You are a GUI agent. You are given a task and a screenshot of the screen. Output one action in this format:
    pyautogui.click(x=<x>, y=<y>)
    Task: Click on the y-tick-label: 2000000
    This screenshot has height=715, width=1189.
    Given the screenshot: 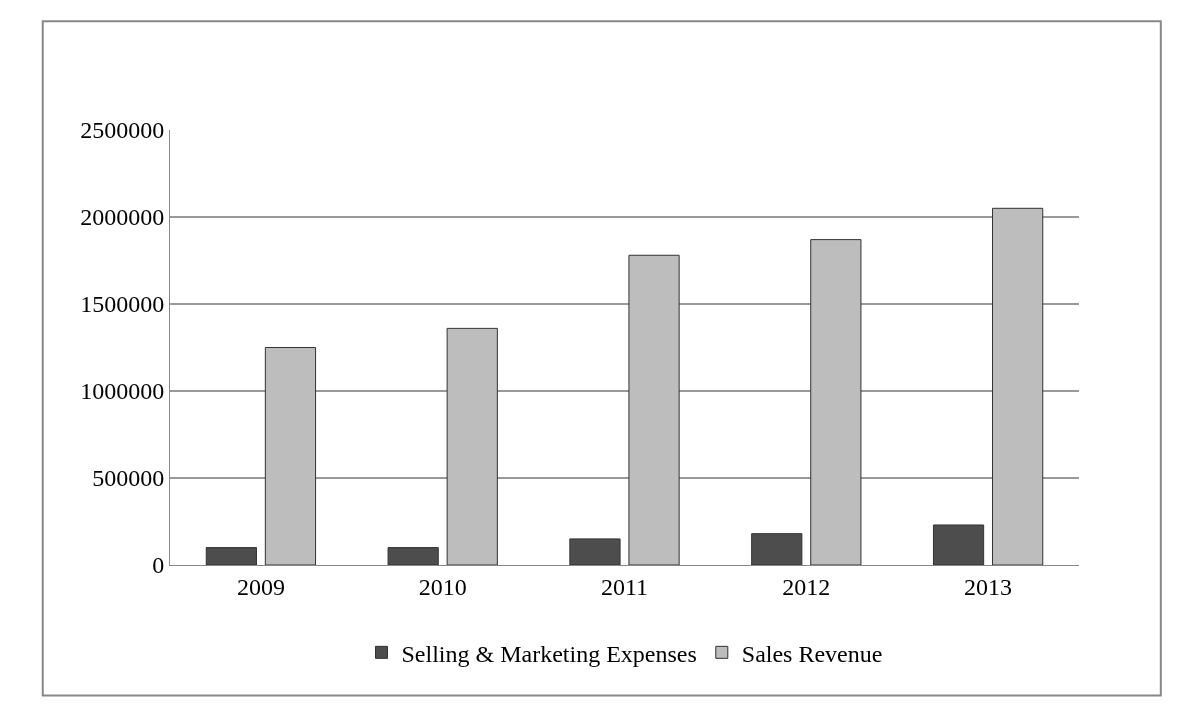 What is the action you would take?
    pyautogui.click(x=122, y=217)
    